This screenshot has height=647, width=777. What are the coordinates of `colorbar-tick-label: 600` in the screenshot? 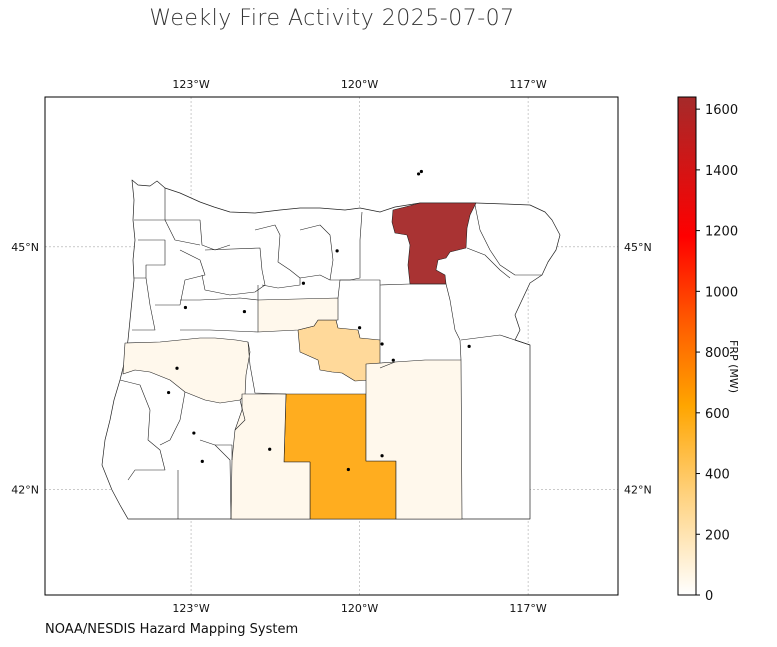 It's located at (717, 414).